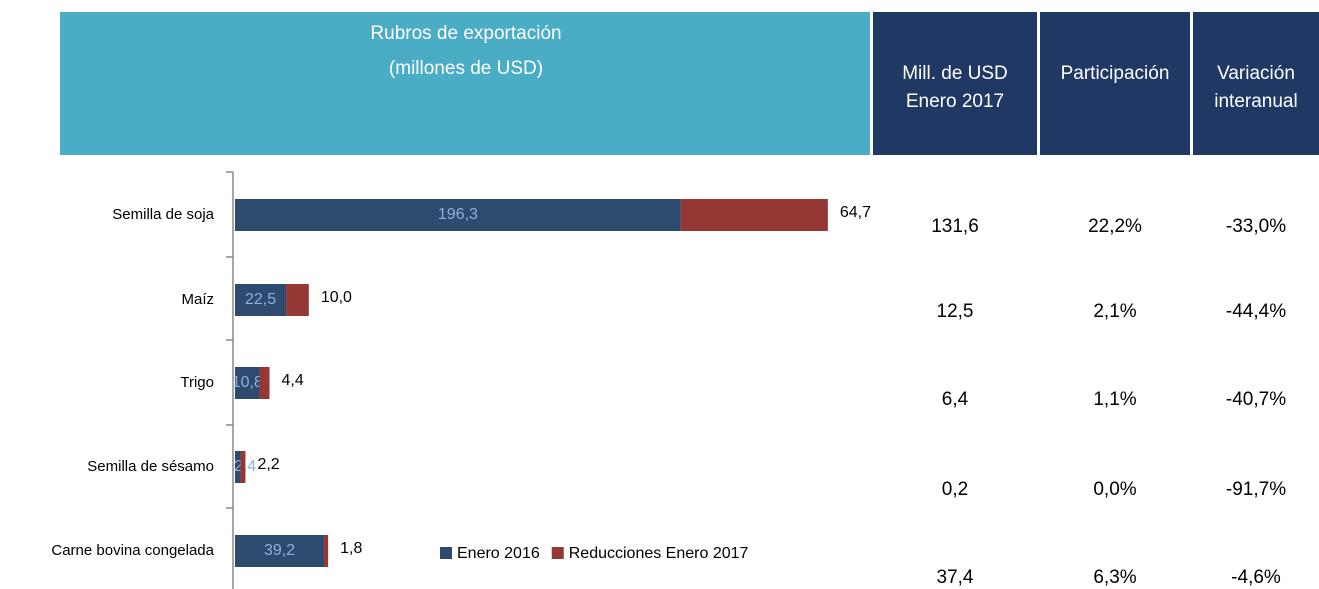 This screenshot has height=589, width=1319. Describe the element at coordinates (1256, 73) in the screenshot. I see `column-header: Variación` at that location.